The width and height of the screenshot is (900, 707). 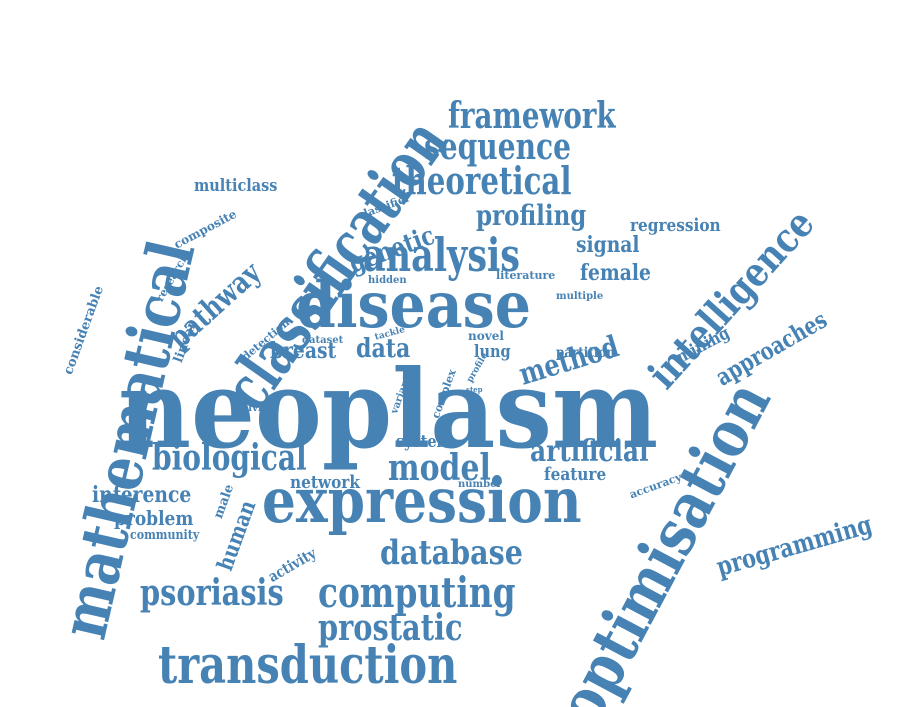 I want to click on word-dataset: dataset, so click(x=323, y=340).